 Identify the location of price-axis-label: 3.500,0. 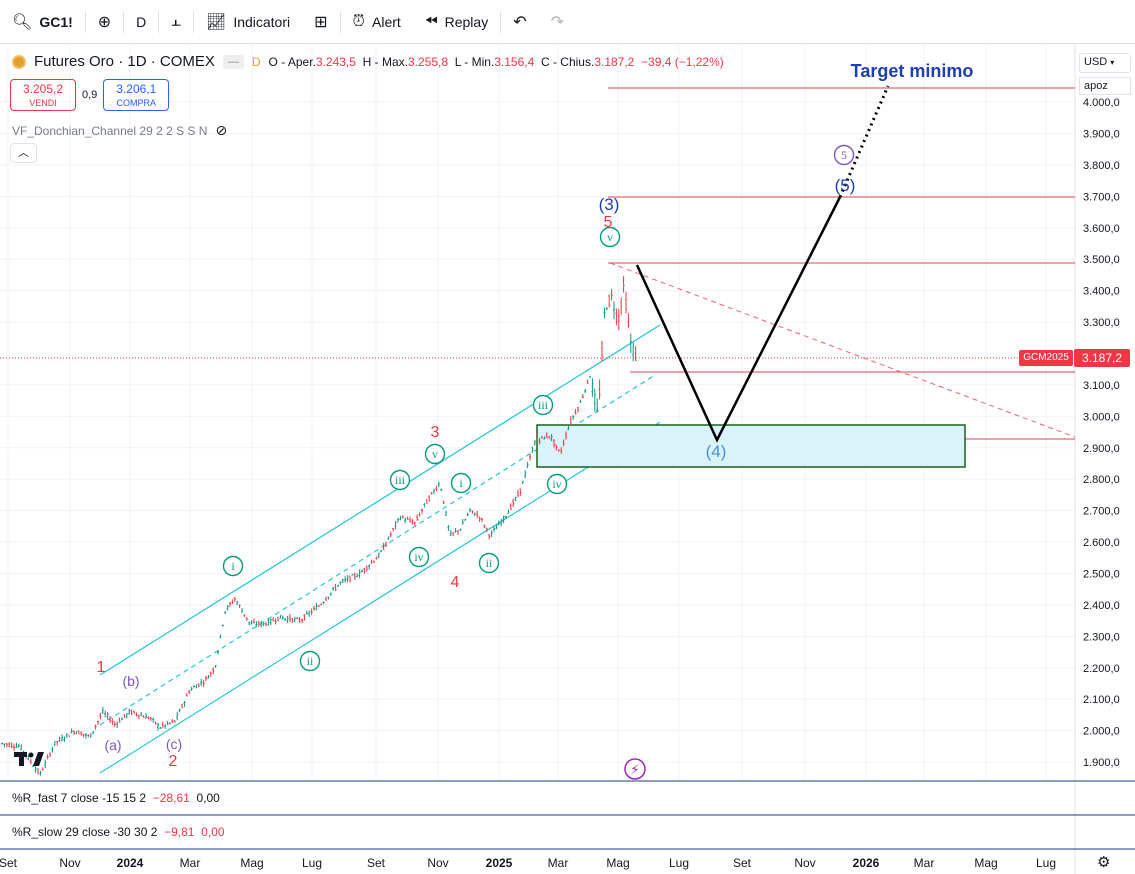
(1101, 260).